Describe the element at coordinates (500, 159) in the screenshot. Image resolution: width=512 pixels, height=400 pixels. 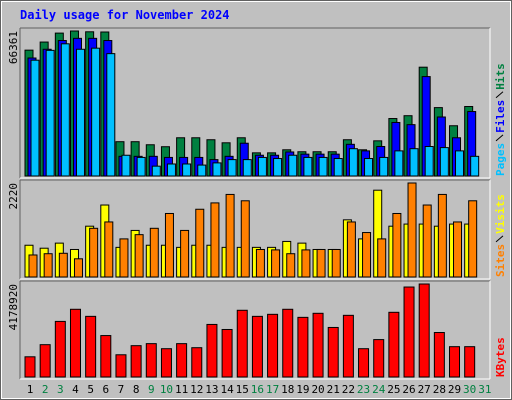
I see `legend-label: Pages` at that location.